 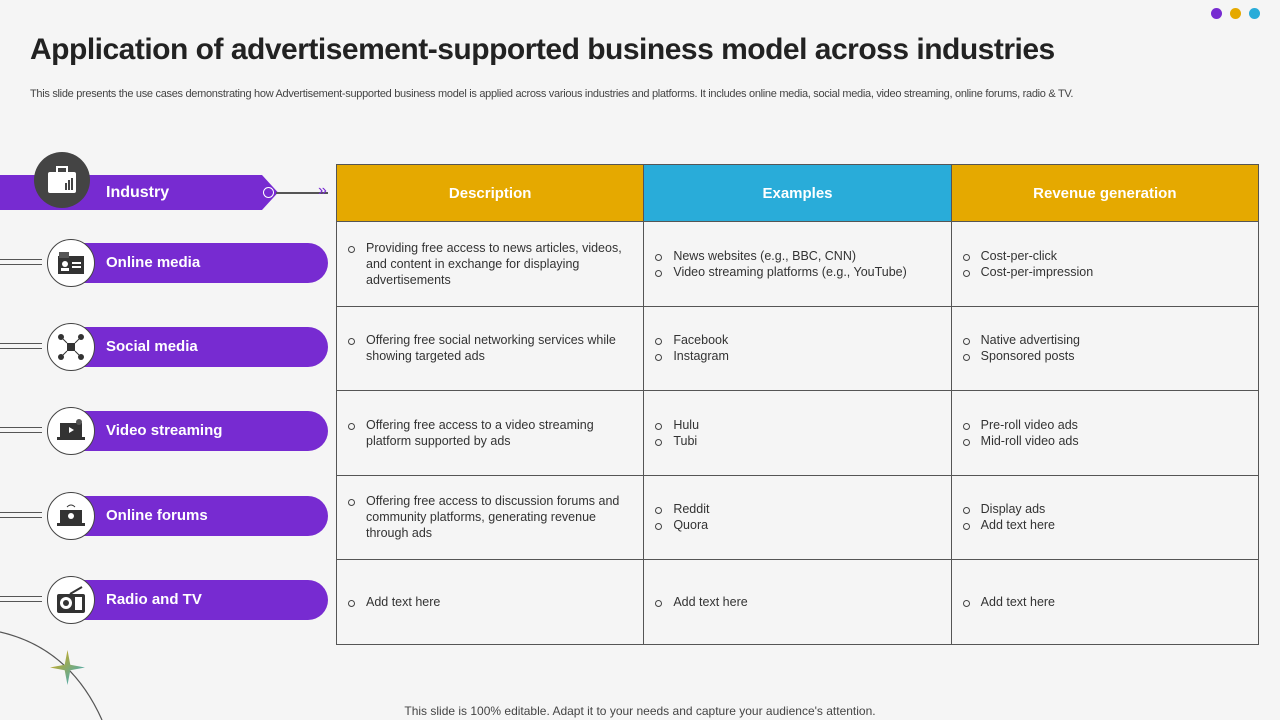 I want to click on industry-label: Social media, so click(x=152, y=346).